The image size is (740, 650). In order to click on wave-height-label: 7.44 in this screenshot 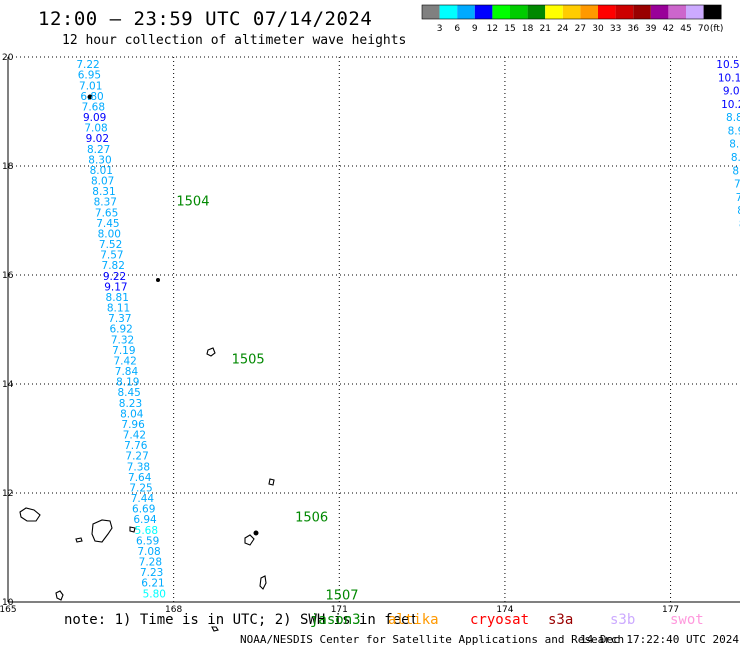, I will do `click(143, 499)`.